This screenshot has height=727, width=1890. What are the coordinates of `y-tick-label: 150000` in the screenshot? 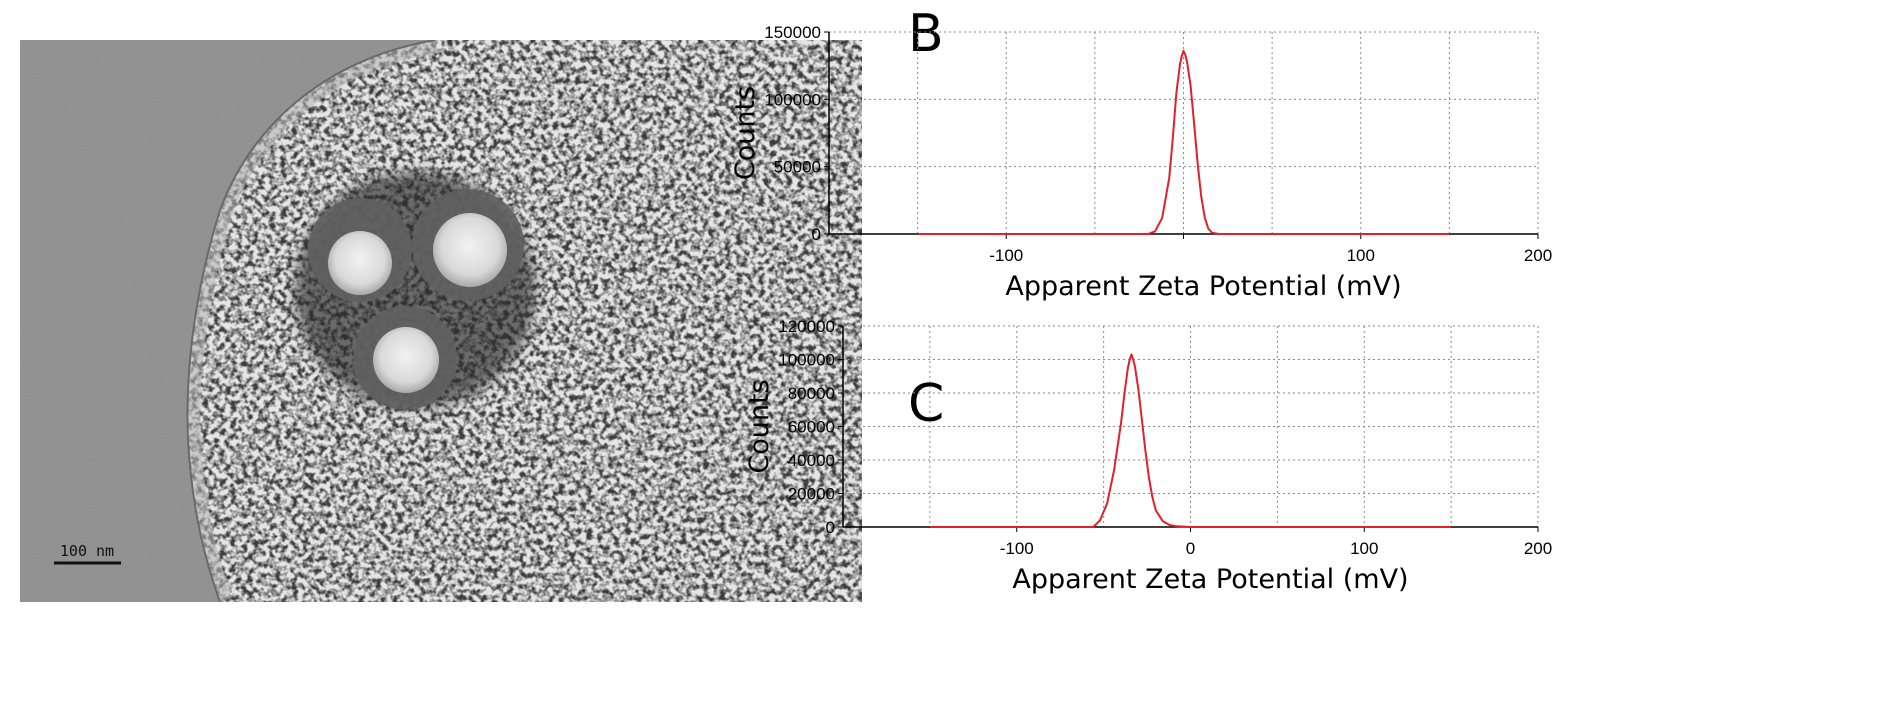 It's located at (792, 32).